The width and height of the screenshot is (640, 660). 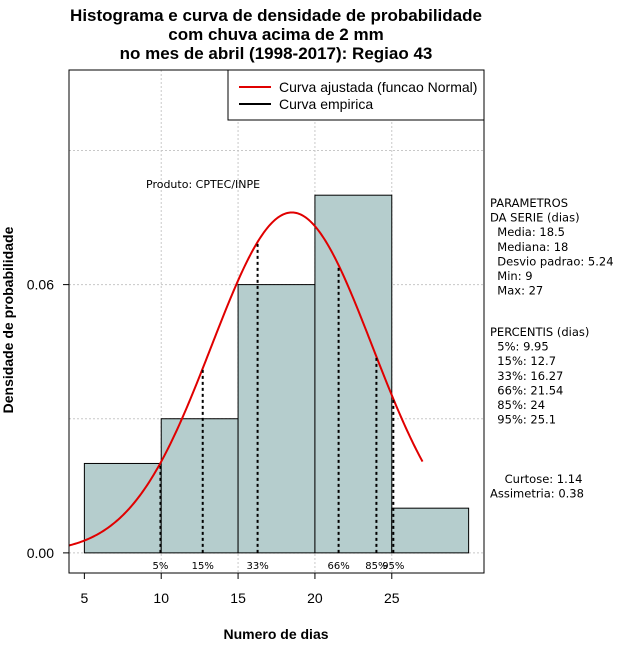 I want to click on percentis-line: 33%: 16.27, so click(x=526, y=376).